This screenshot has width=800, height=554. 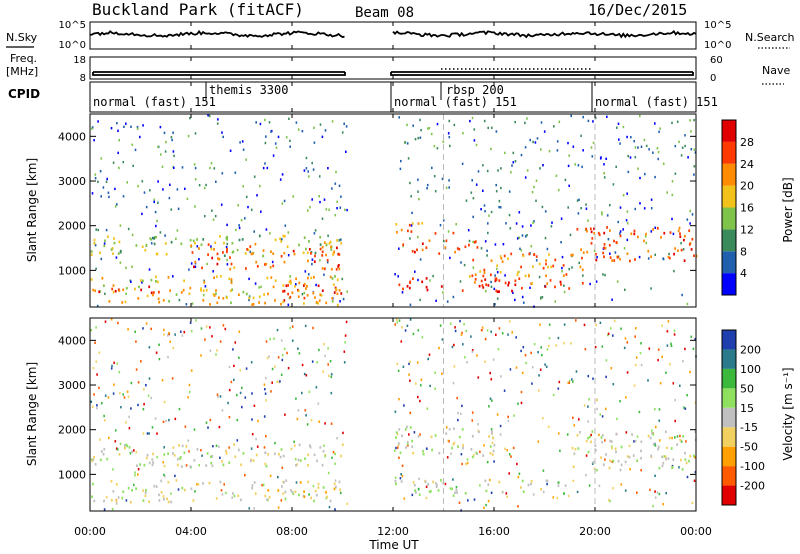 What do you see at coordinates (717, 45) in the screenshot?
I see `noise-right-tick-bottom: 10^0` at bounding box center [717, 45].